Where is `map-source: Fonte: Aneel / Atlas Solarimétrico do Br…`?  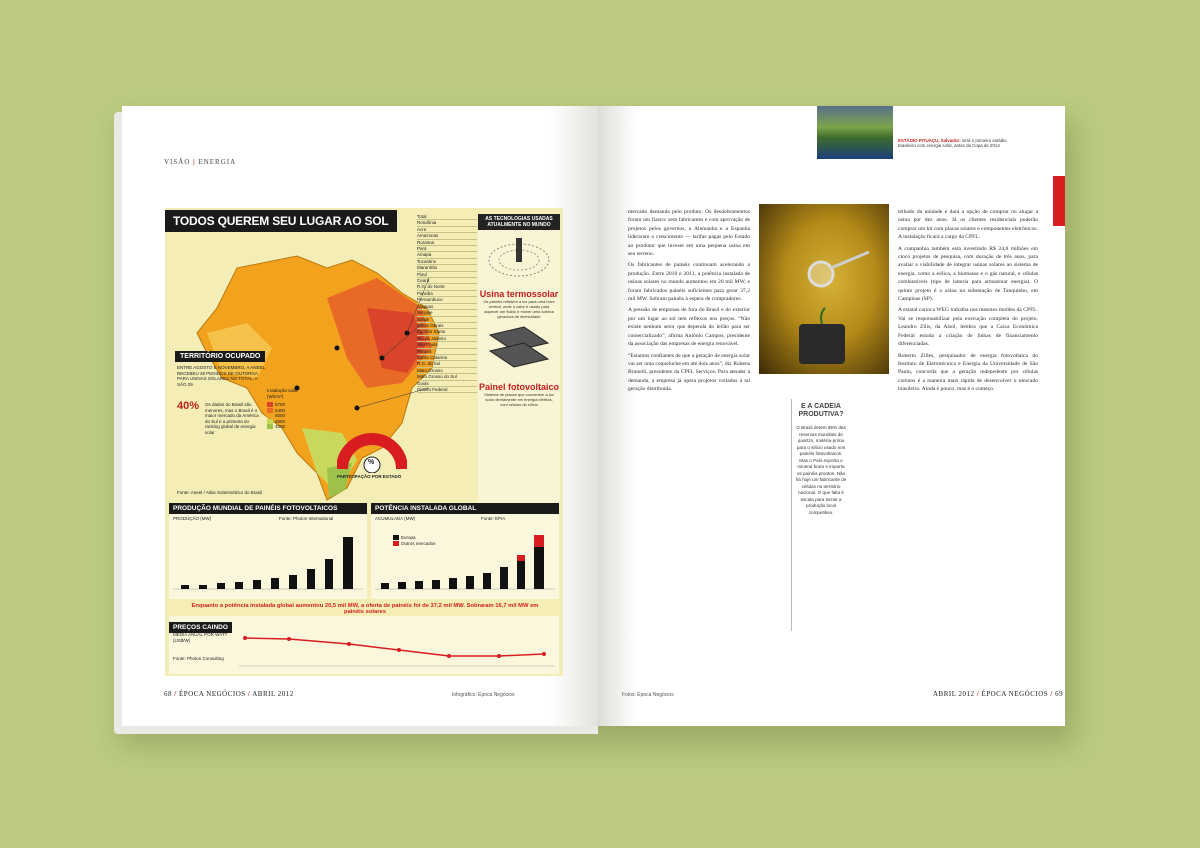
map-source: Fonte: Aneel / Atlas Solarimétrico do Br… is located at coordinates (220, 492).